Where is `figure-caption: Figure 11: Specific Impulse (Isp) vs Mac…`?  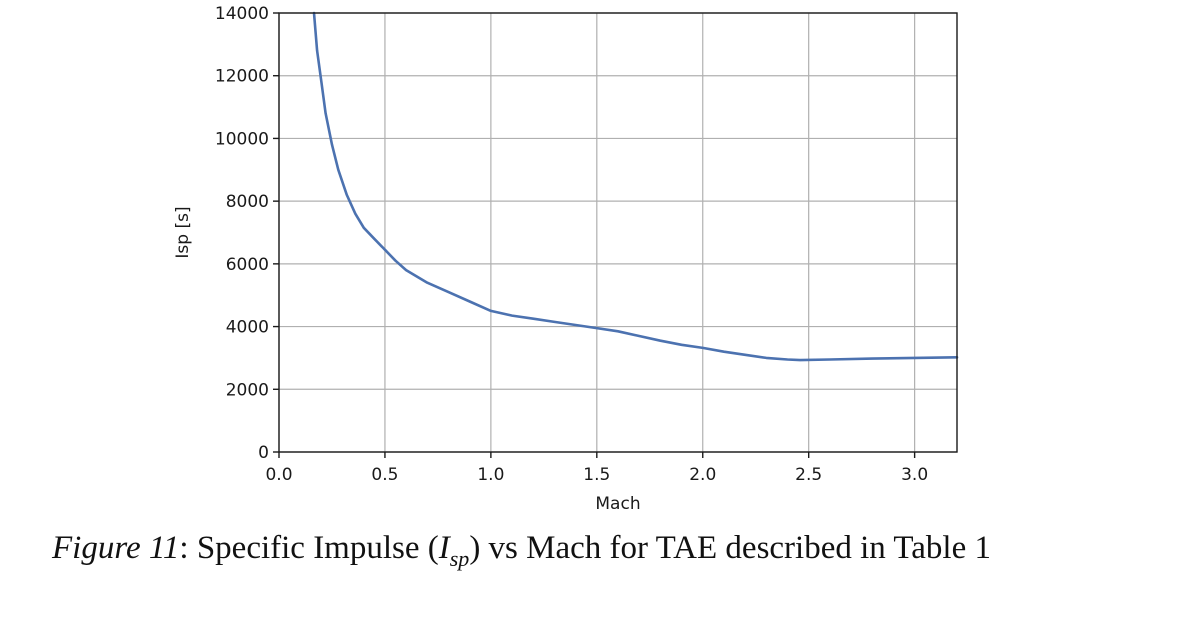 figure-caption: Figure 11: Specific Impulse (Isp) vs Mac… is located at coordinates (521, 550).